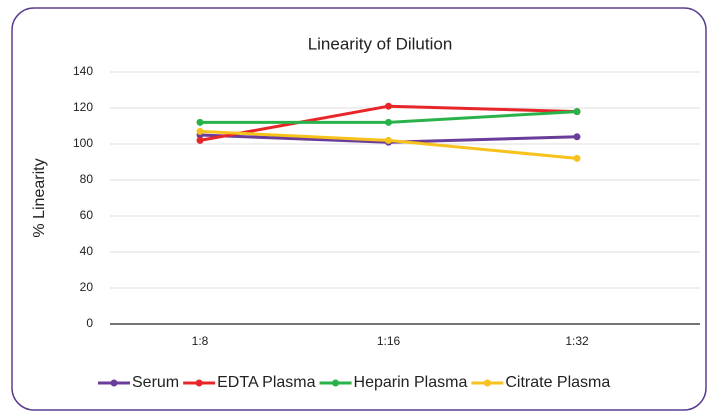 The height and width of the screenshot is (419, 715). What do you see at coordinates (155, 382) in the screenshot?
I see `legend-label: Serum` at bounding box center [155, 382].